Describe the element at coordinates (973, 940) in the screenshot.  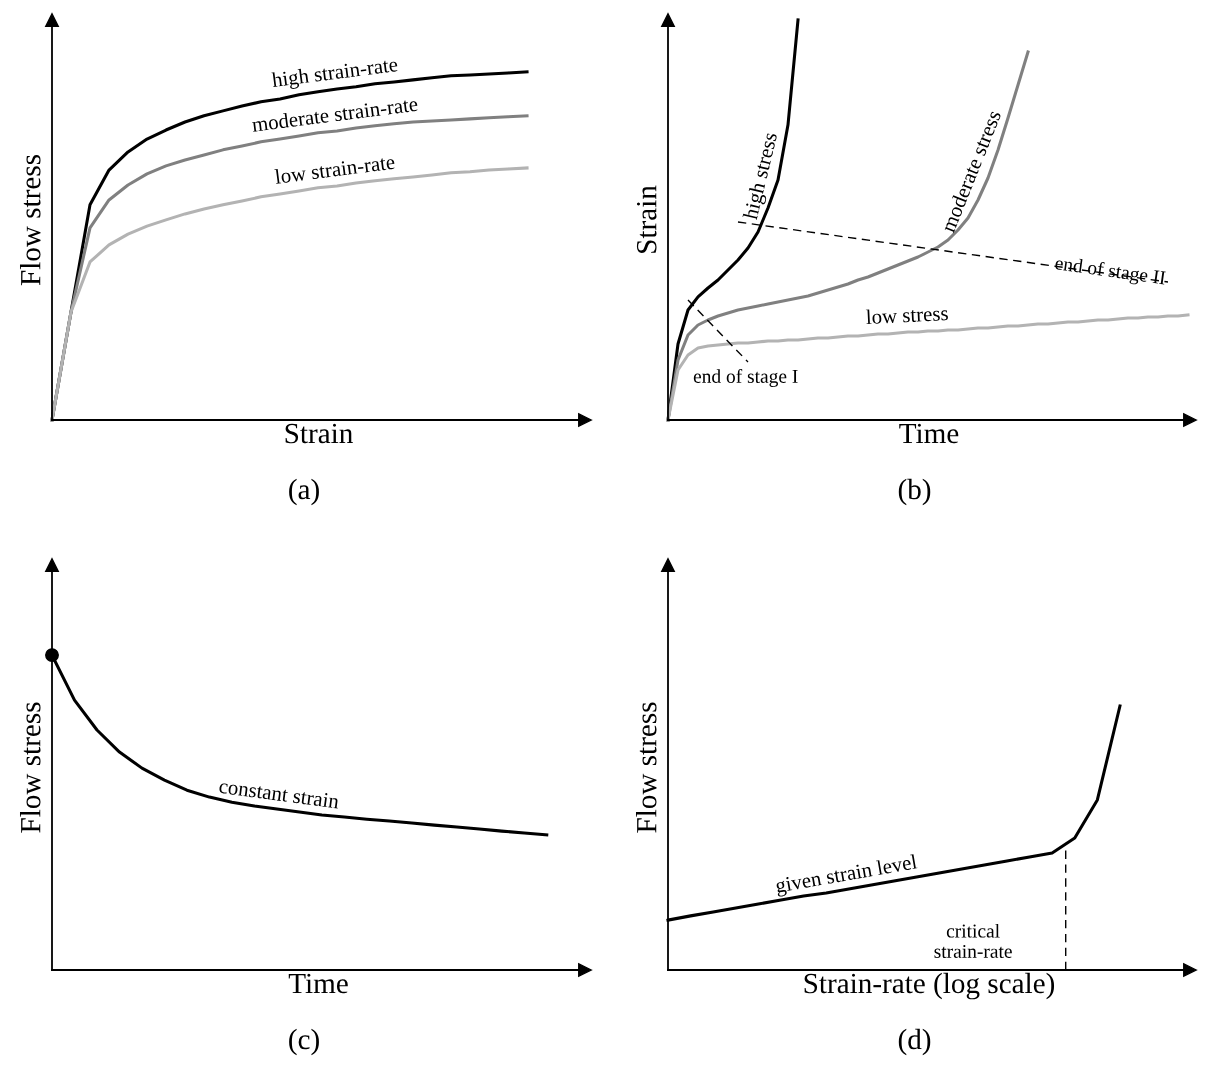
I see `annotation: critical strain-rate` at that location.